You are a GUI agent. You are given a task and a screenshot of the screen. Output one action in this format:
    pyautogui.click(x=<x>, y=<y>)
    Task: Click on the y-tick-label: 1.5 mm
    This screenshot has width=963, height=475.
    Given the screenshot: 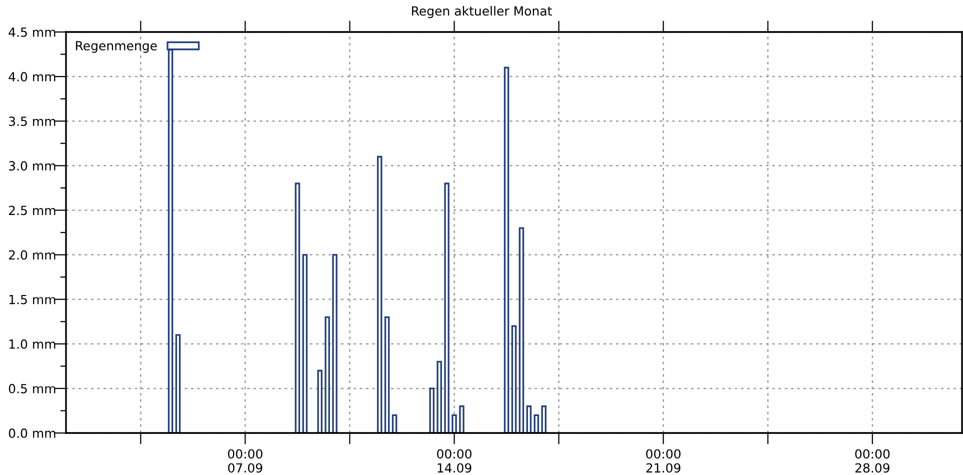 What is the action you would take?
    pyautogui.click(x=32, y=299)
    